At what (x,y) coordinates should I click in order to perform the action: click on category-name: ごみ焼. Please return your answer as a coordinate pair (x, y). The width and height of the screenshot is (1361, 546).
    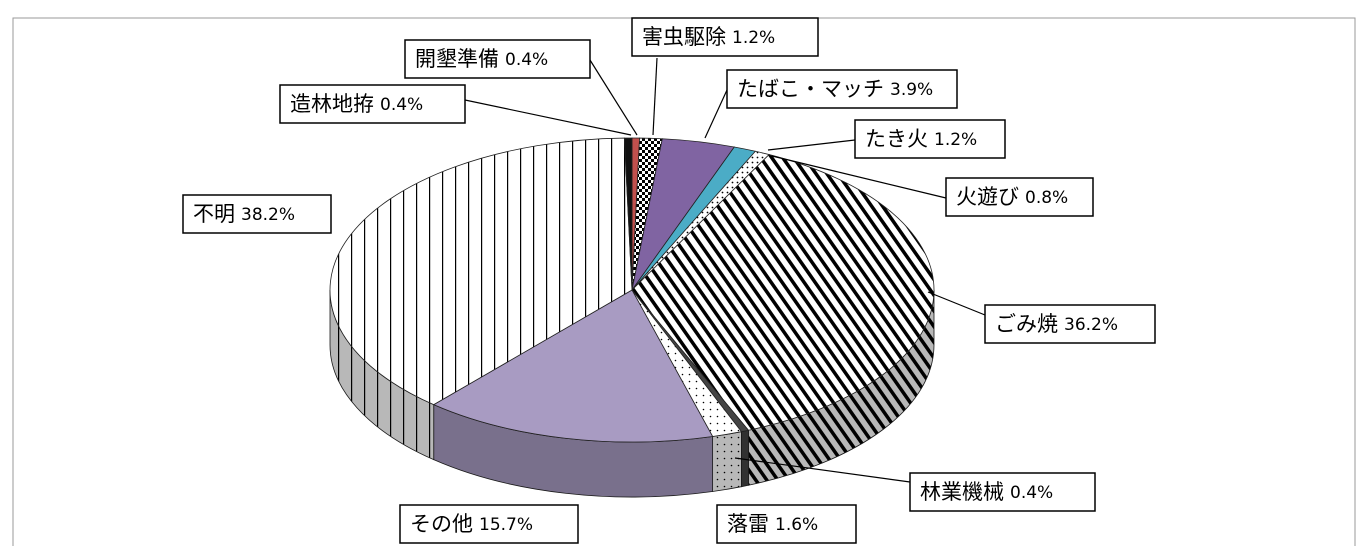
    Looking at the image, I should click on (1026, 324).